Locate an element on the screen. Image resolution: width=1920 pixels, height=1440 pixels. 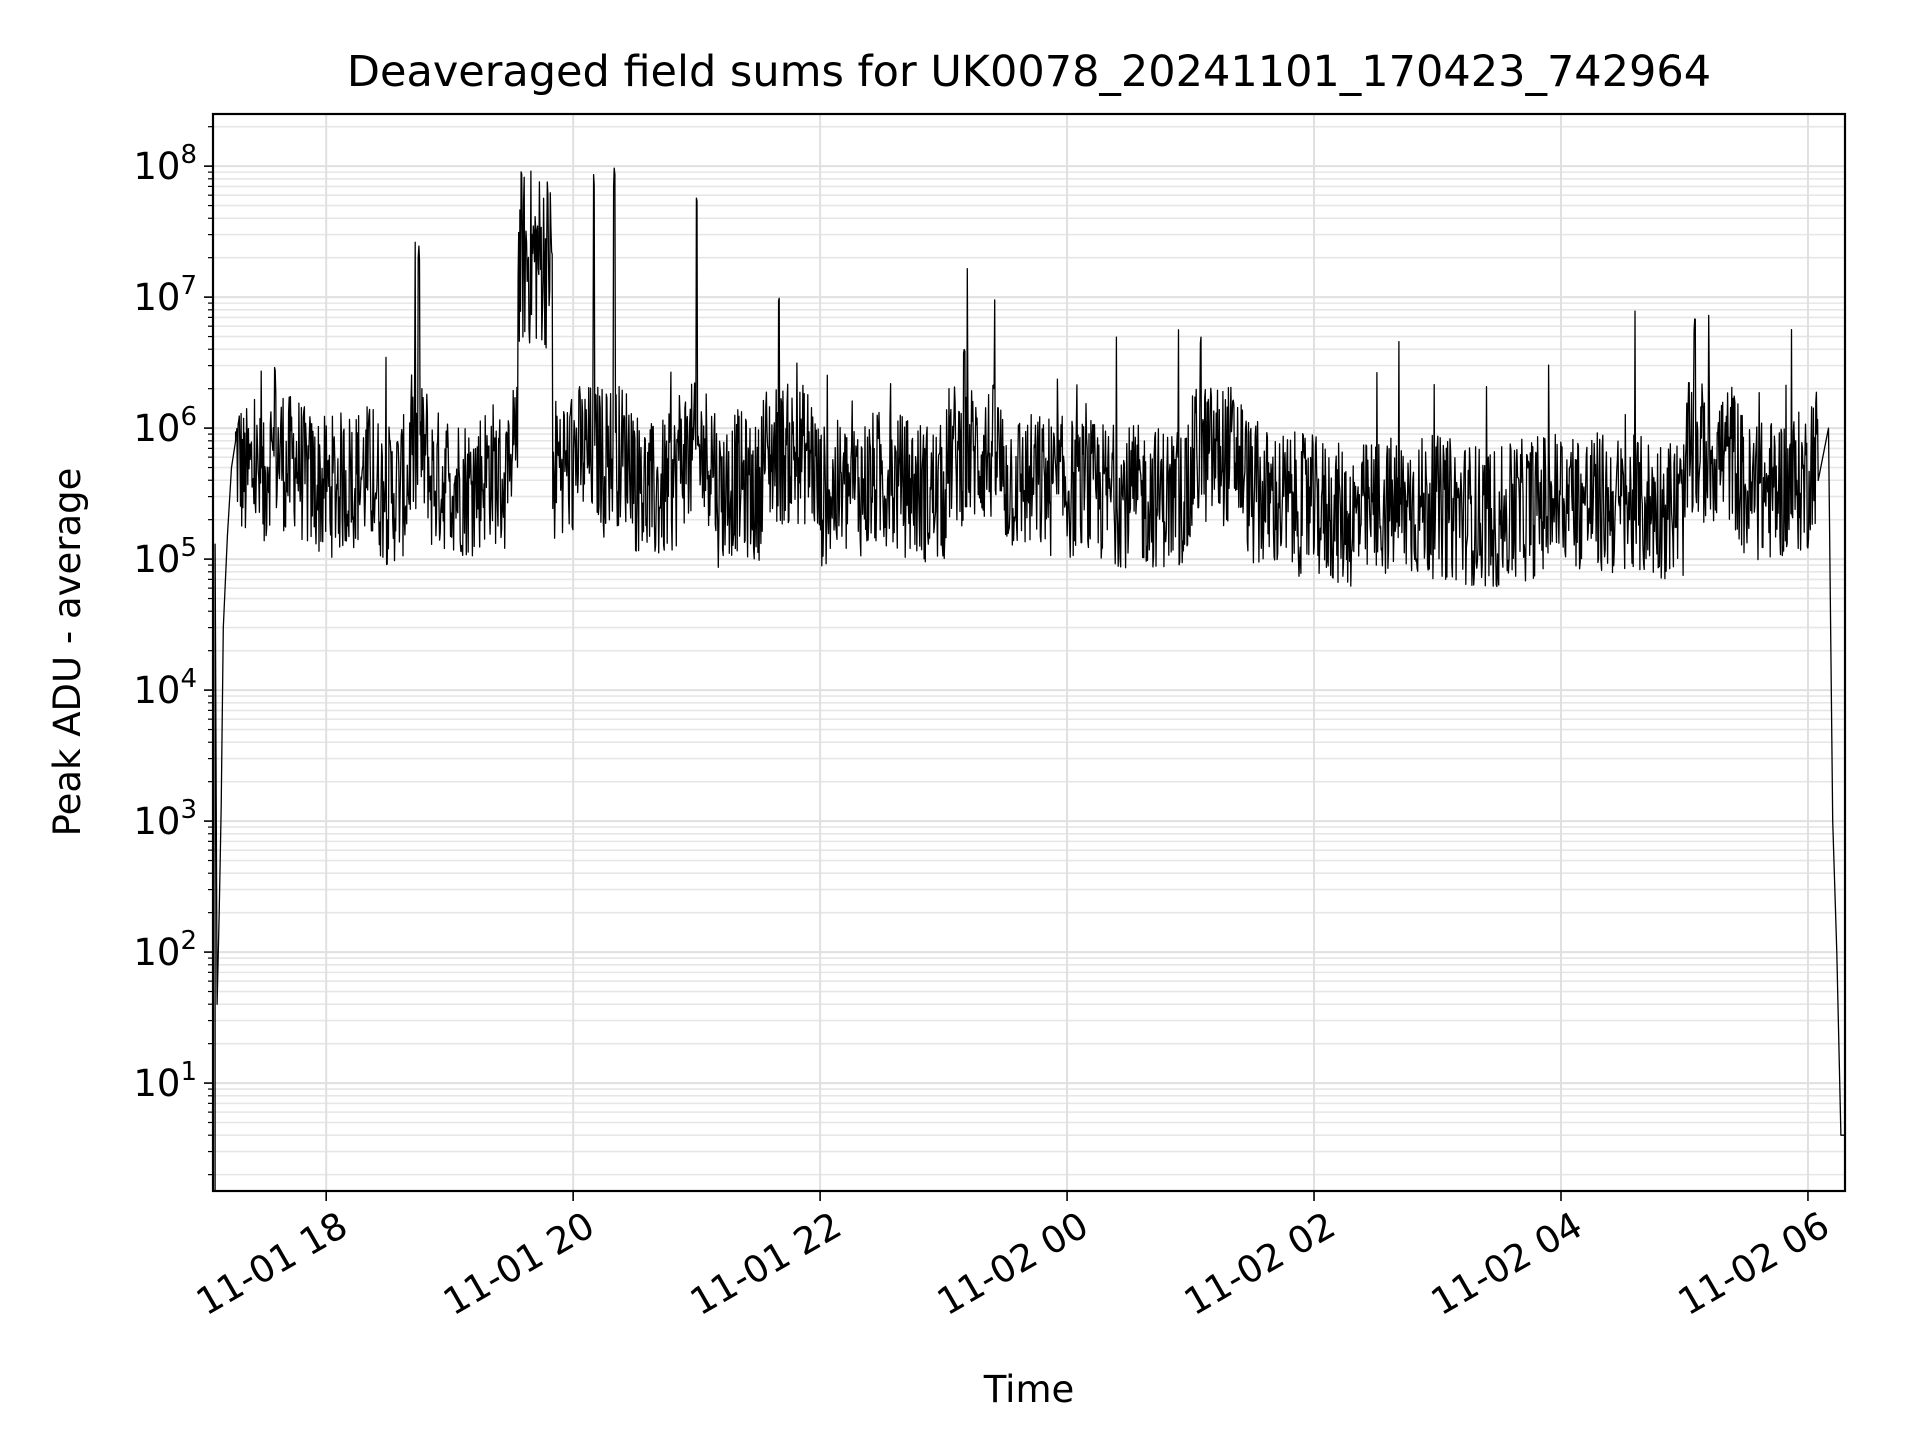
y-tick-label: 10² is located at coordinates (165, 950).